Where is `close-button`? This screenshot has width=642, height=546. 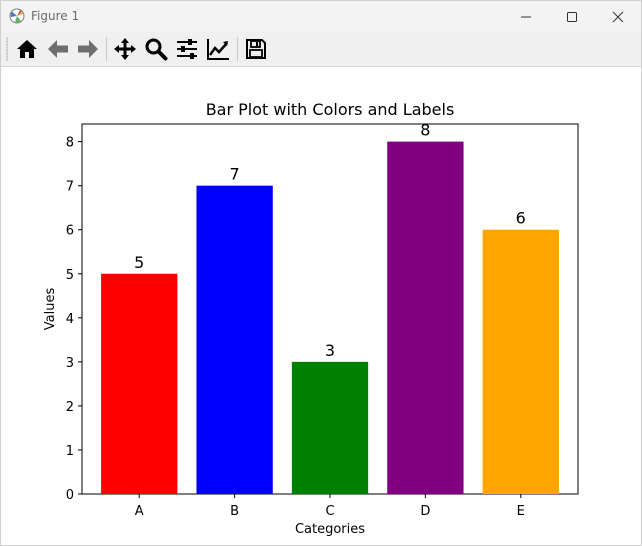 close-button is located at coordinates (618, 16).